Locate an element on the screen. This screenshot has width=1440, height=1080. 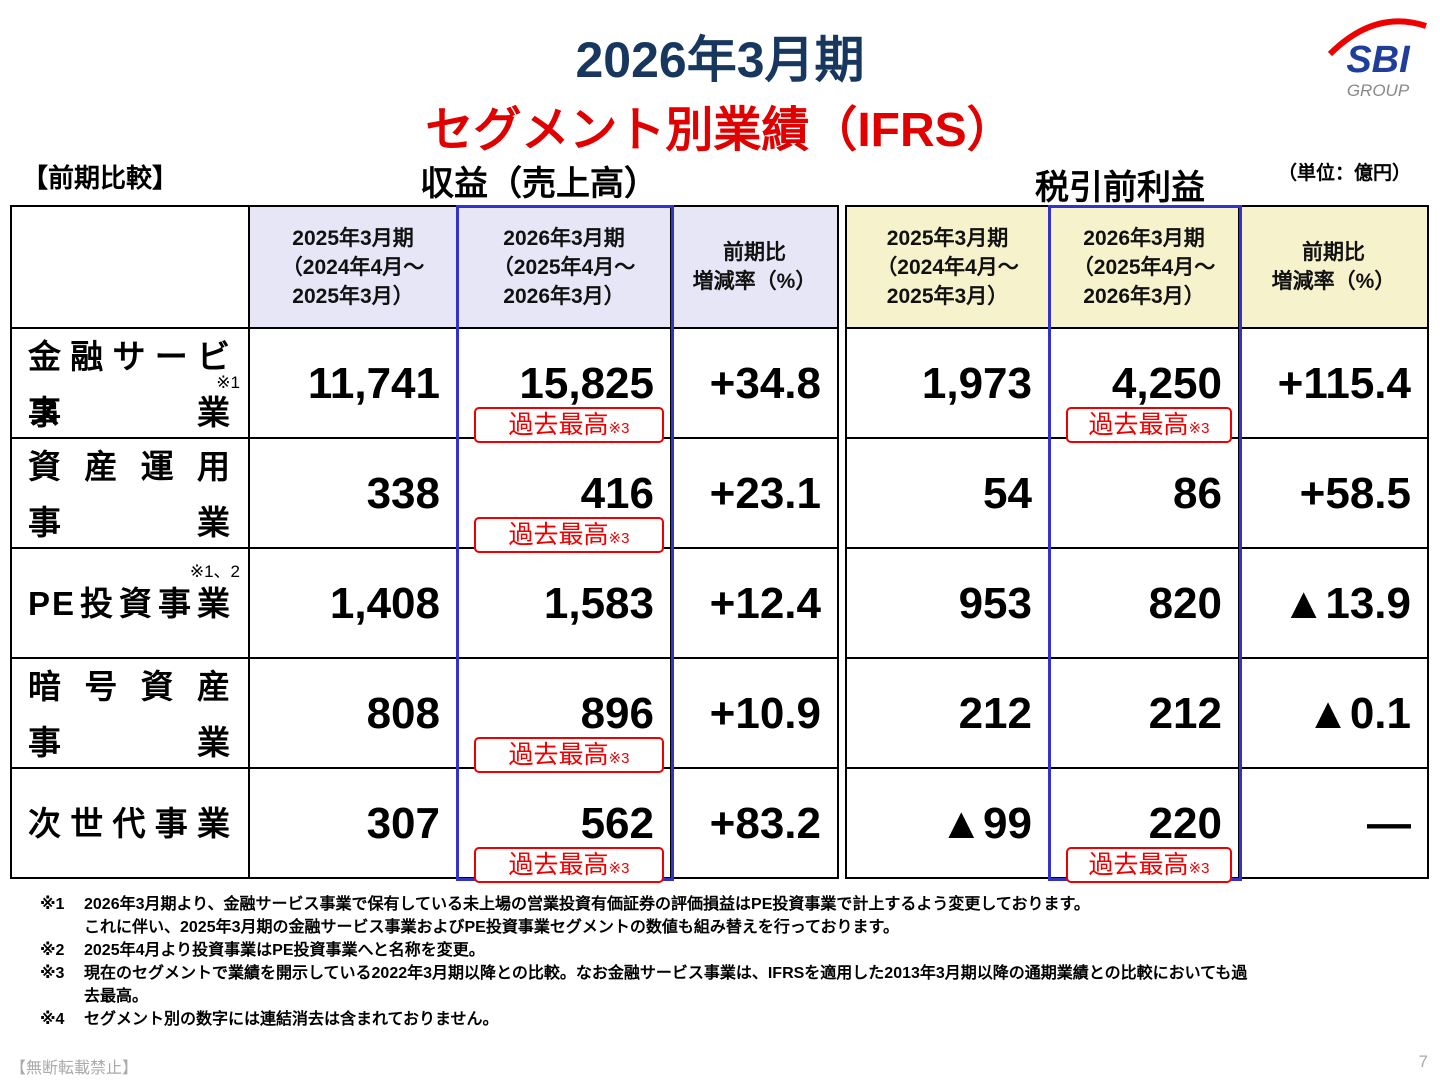
name-line: 次世代事業 is located at coordinates (130, 823).